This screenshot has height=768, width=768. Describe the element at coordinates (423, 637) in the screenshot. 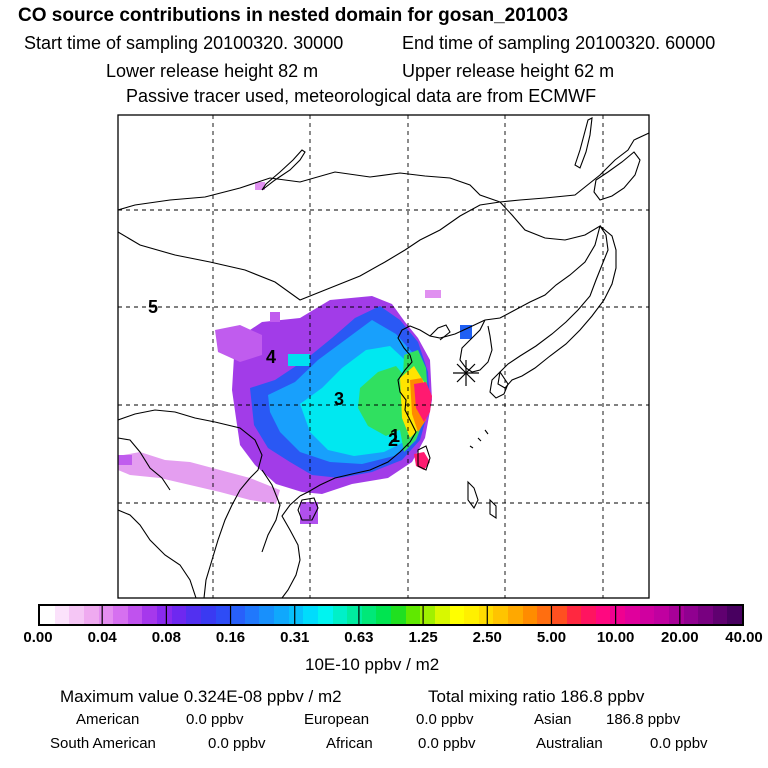

I see `colorbar-tick-label: 1.25` at that location.